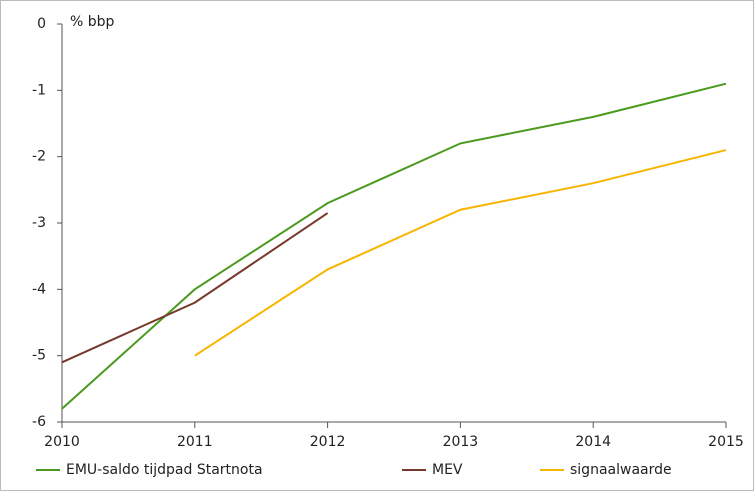 The image size is (754, 491). What do you see at coordinates (39, 223) in the screenshot?
I see `y-tick-label: -3` at bounding box center [39, 223].